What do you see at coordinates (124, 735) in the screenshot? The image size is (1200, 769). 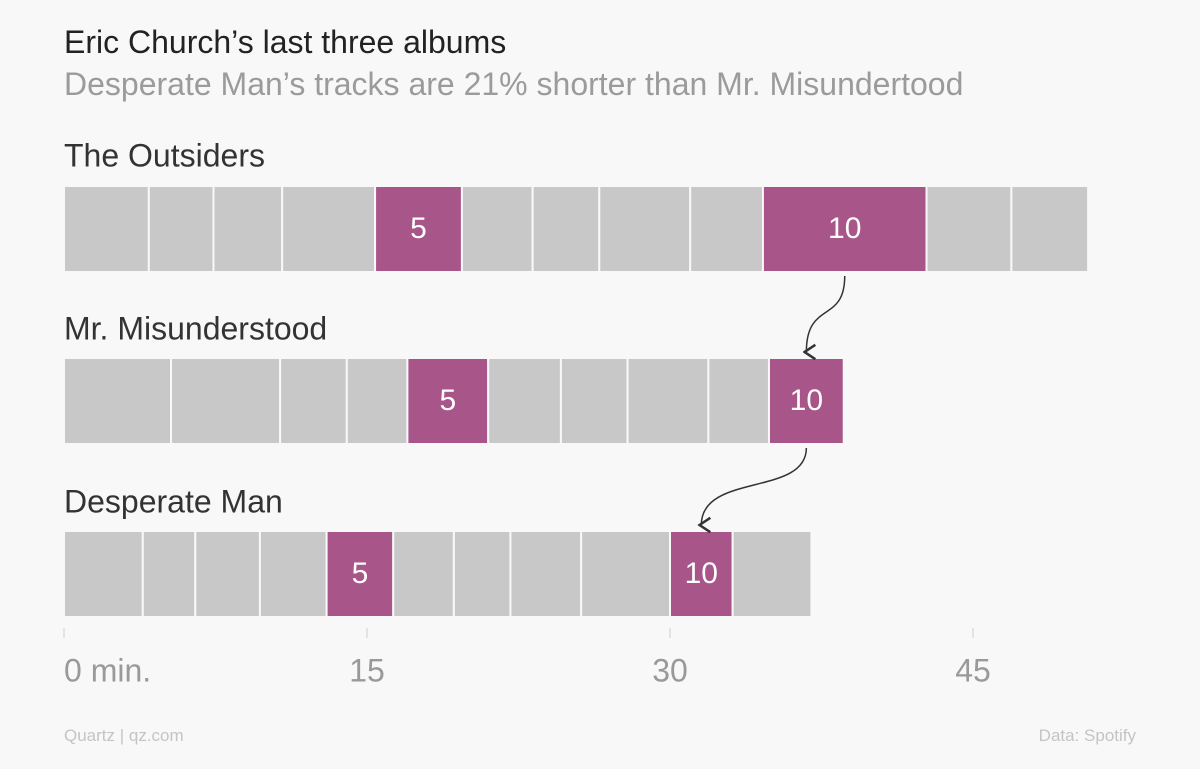 I see `source-credit: Quartz | qz.com` at bounding box center [124, 735].